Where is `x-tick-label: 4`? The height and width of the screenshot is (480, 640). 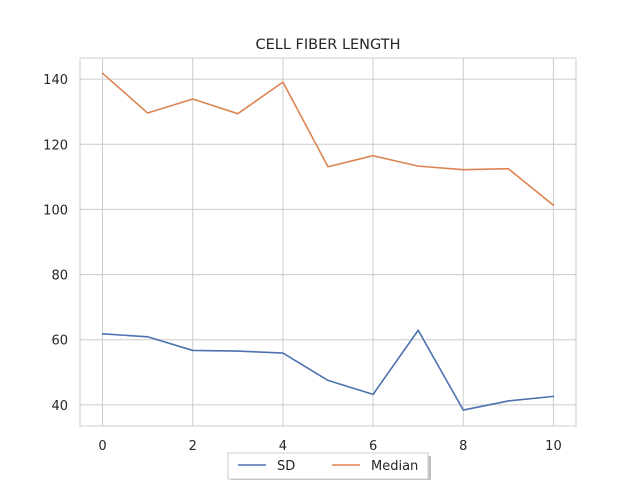 x-tick-label: 4 is located at coordinates (283, 446).